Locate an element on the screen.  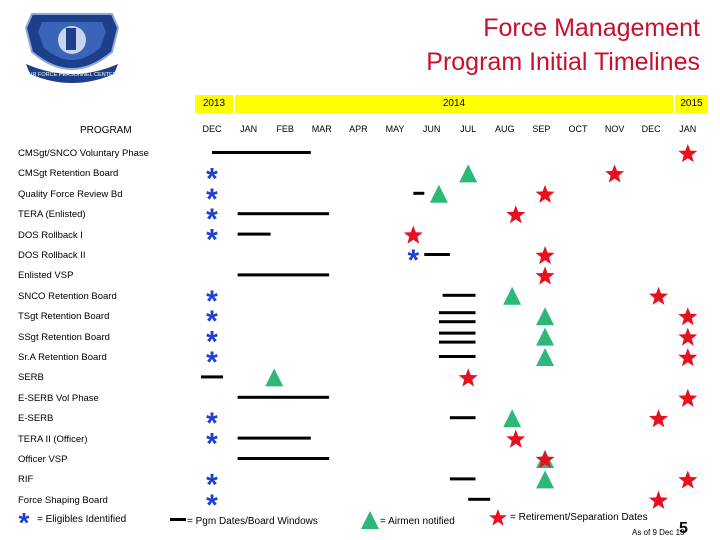
legend-line-icon is located at coordinates (178, 519).